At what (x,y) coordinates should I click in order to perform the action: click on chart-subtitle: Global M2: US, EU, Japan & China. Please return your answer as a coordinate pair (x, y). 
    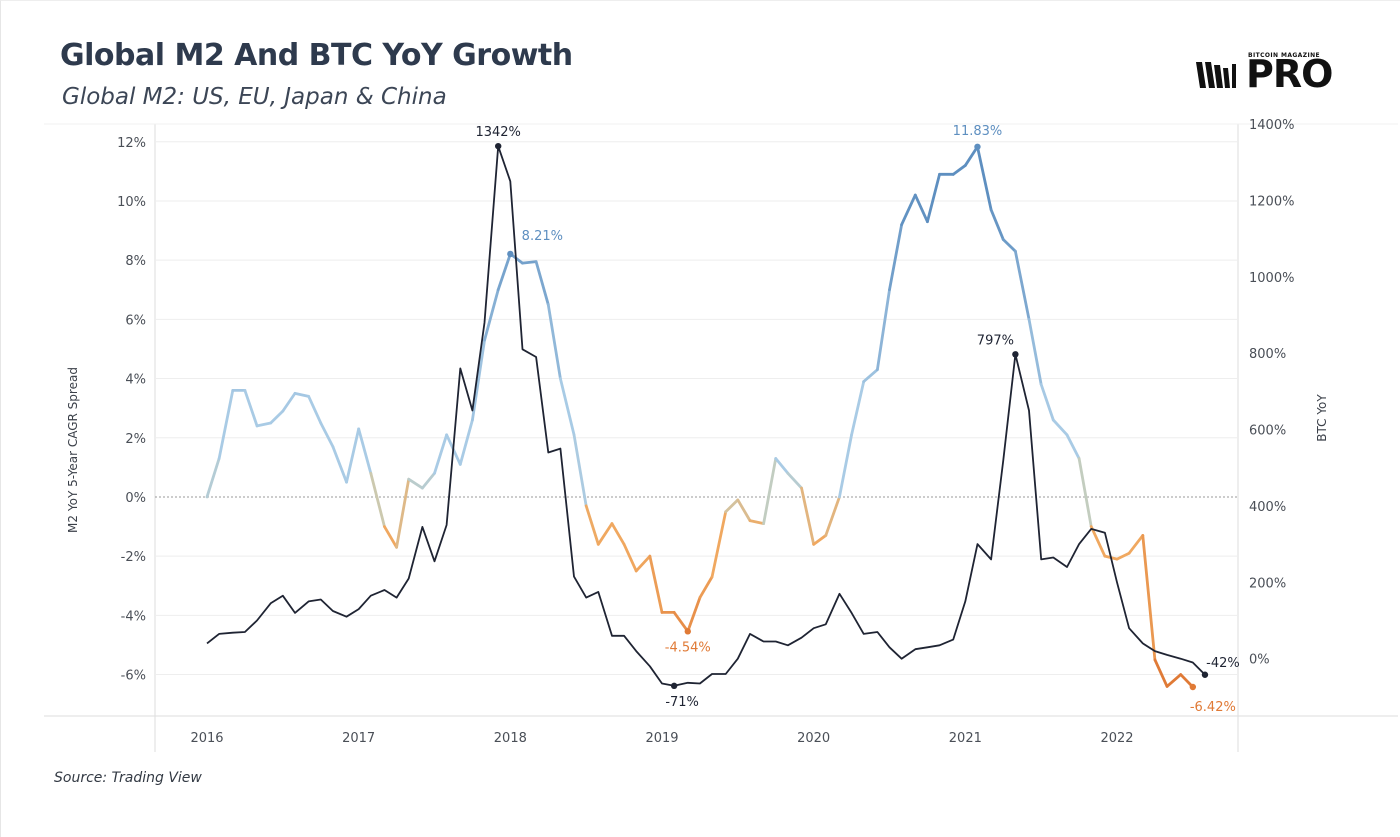
    Looking at the image, I should click on (254, 97).